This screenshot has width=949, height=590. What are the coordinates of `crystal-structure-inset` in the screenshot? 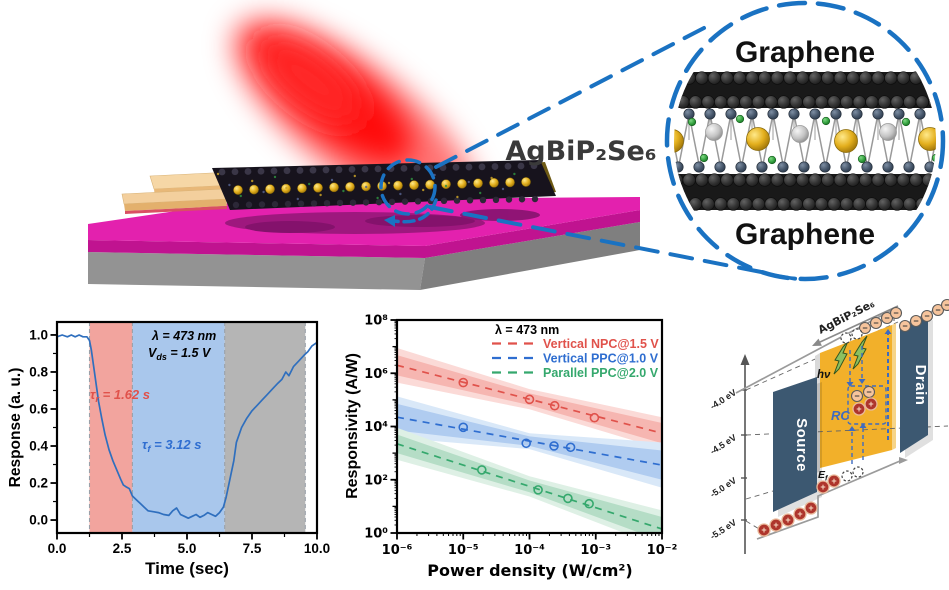 It's located at (805, 141).